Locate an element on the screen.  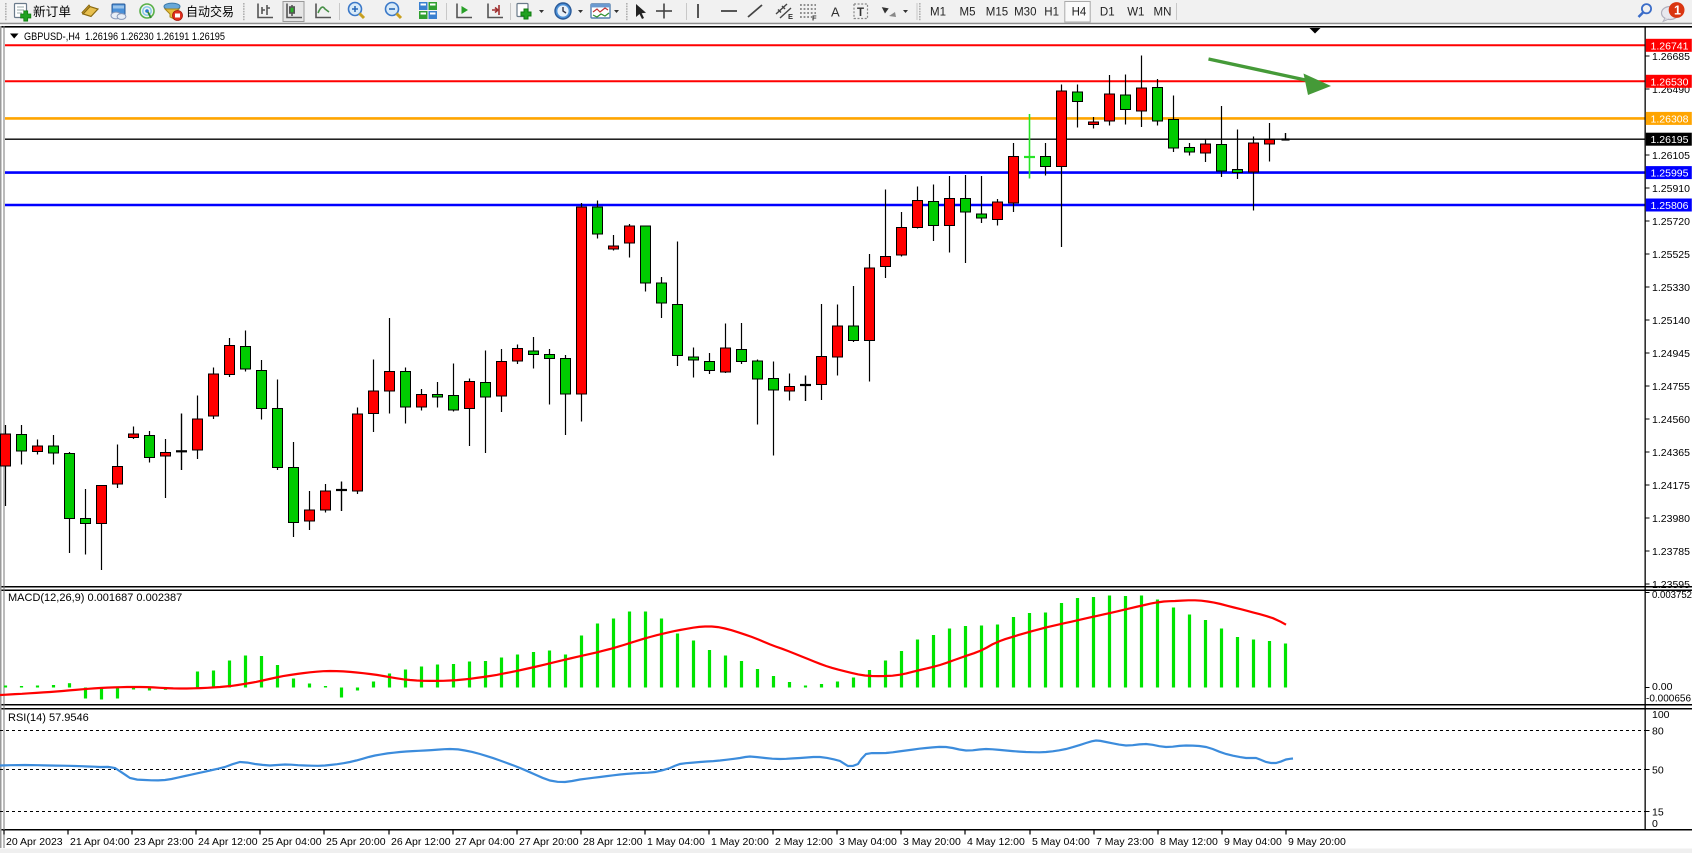
svg-text: 0.00 is located at coordinates (1662, 687).